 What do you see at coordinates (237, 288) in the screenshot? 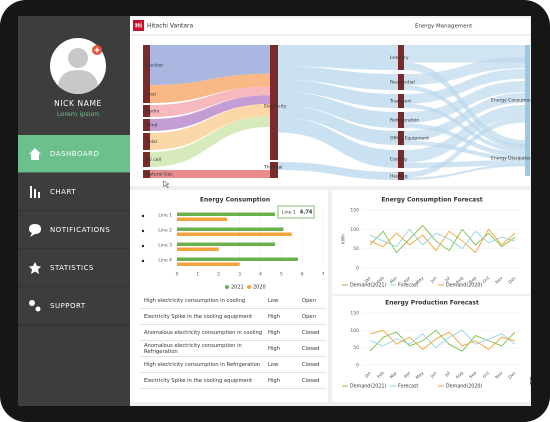
I see `legend-label: 2021` at bounding box center [237, 288].